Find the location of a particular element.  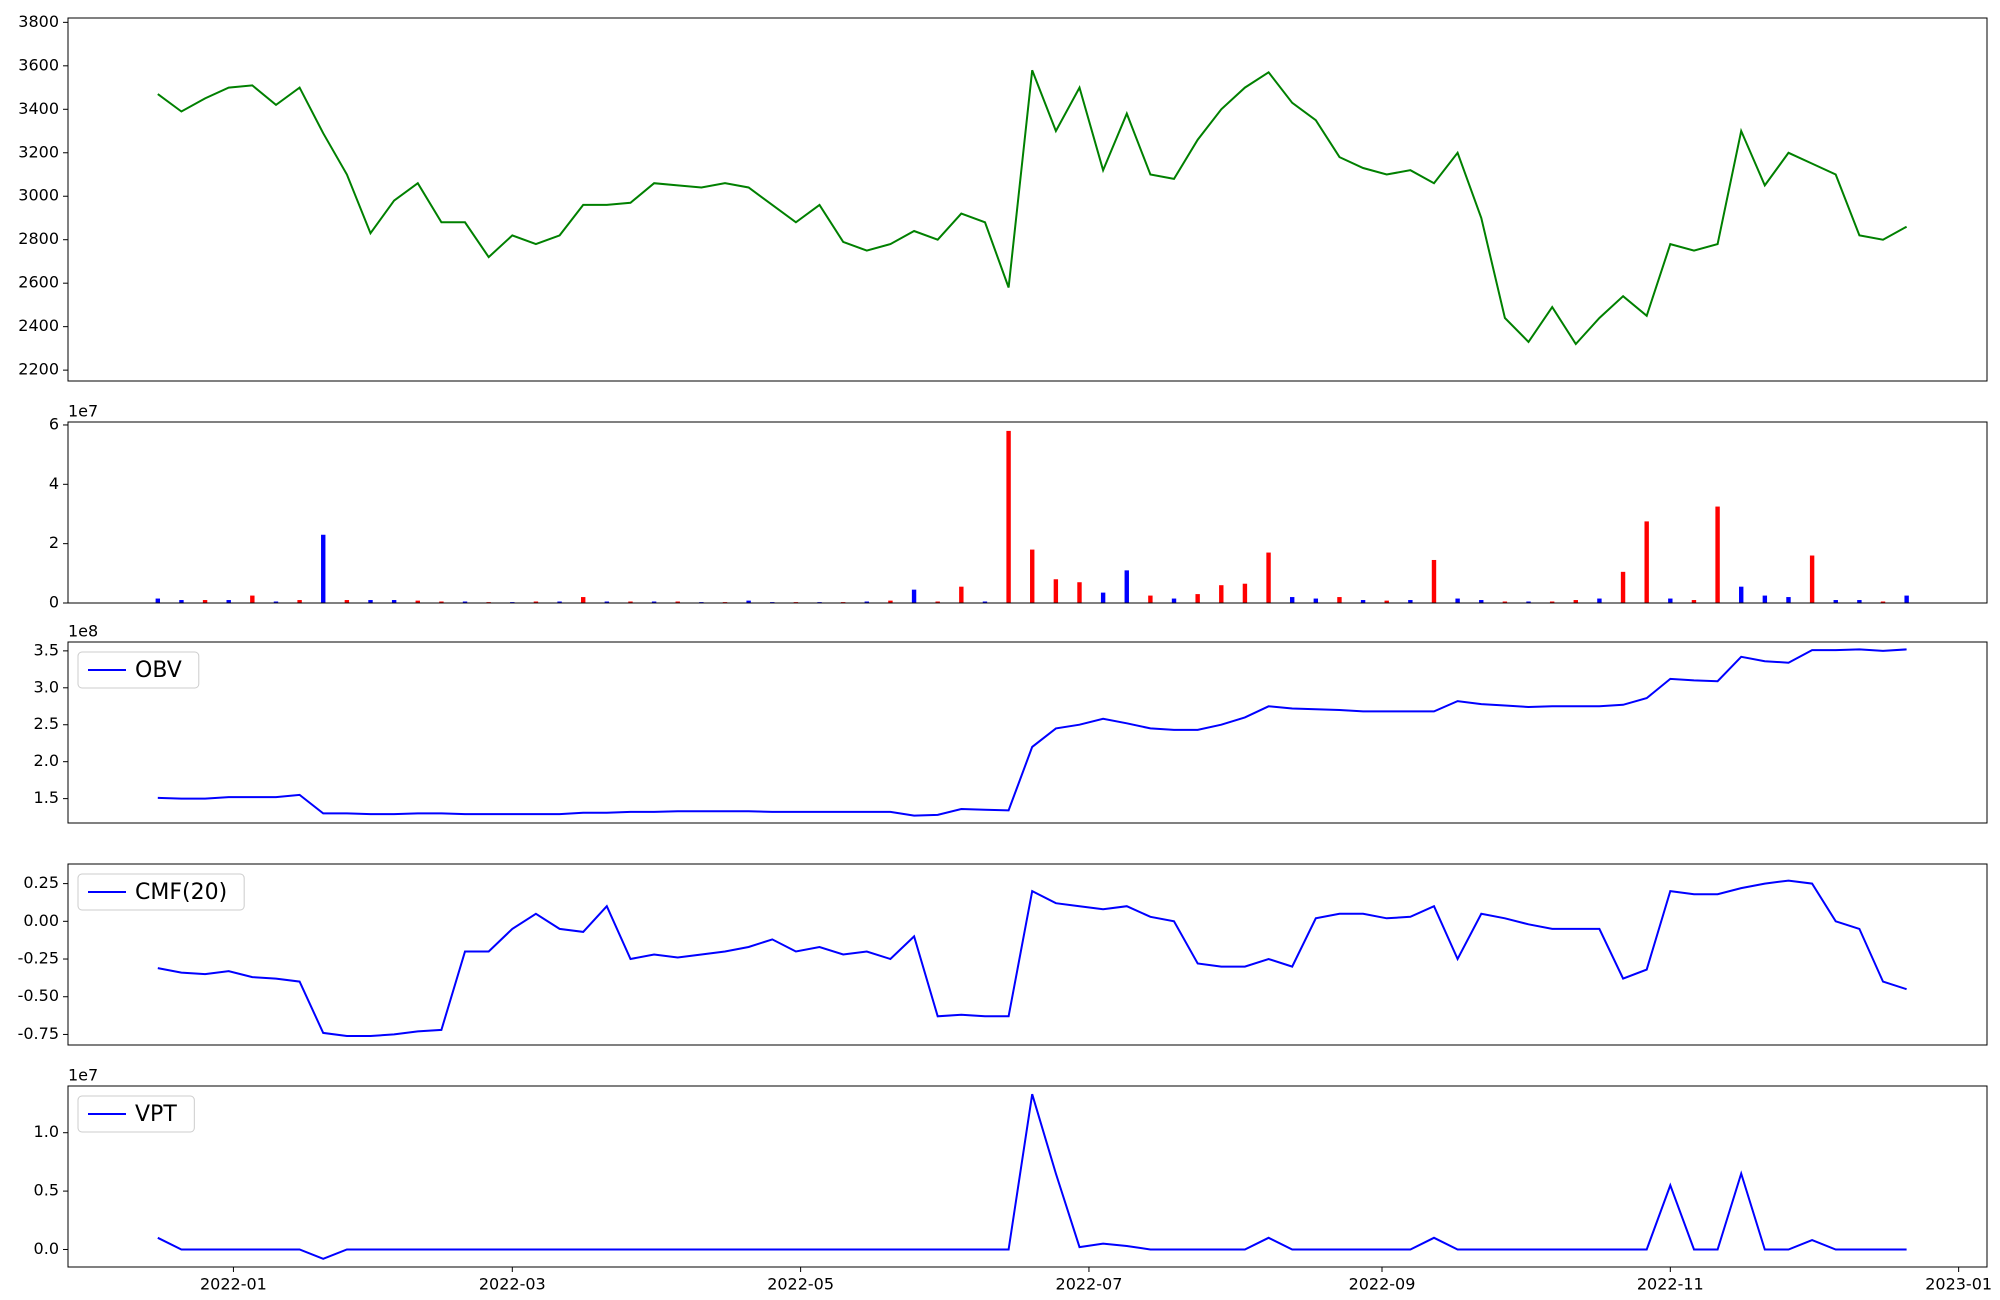

y-tick-label: 3.0 is located at coordinates (46, 686).